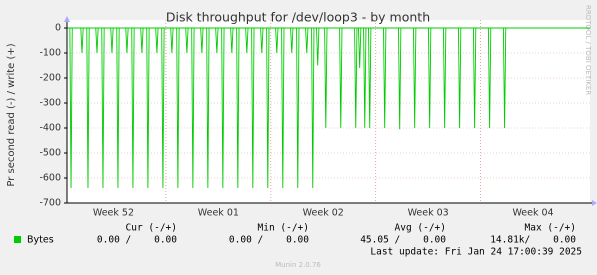 The image size is (597, 275). I want to click on y-tick-label: -300, so click(50, 103).